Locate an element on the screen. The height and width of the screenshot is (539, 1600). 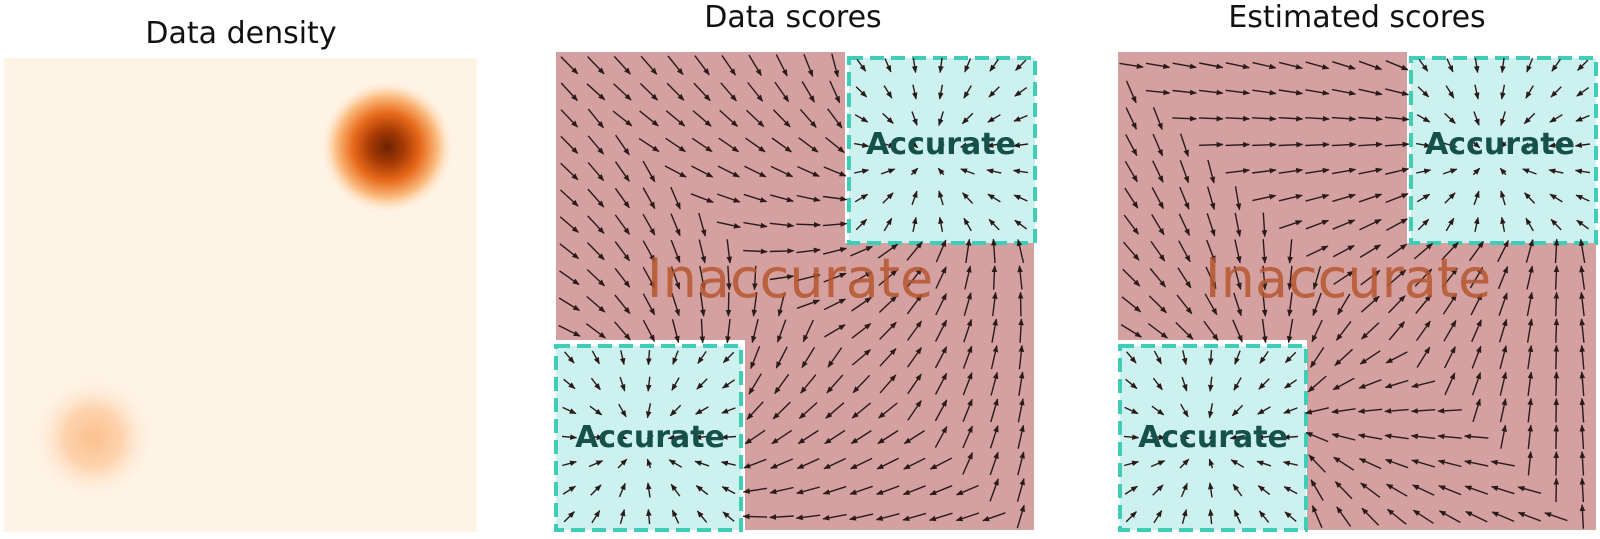
estimated-scores-panel-title: Estimated scores is located at coordinates (1357, 17).